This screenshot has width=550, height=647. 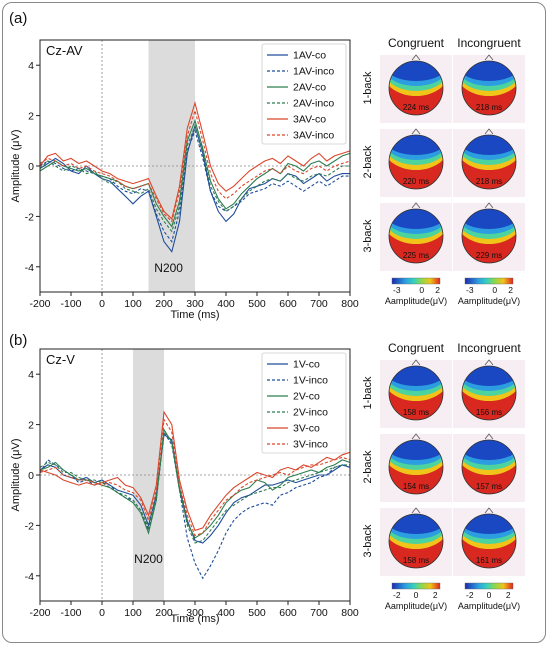 I want to click on topomap-latency: 220 ms, so click(x=416, y=181).